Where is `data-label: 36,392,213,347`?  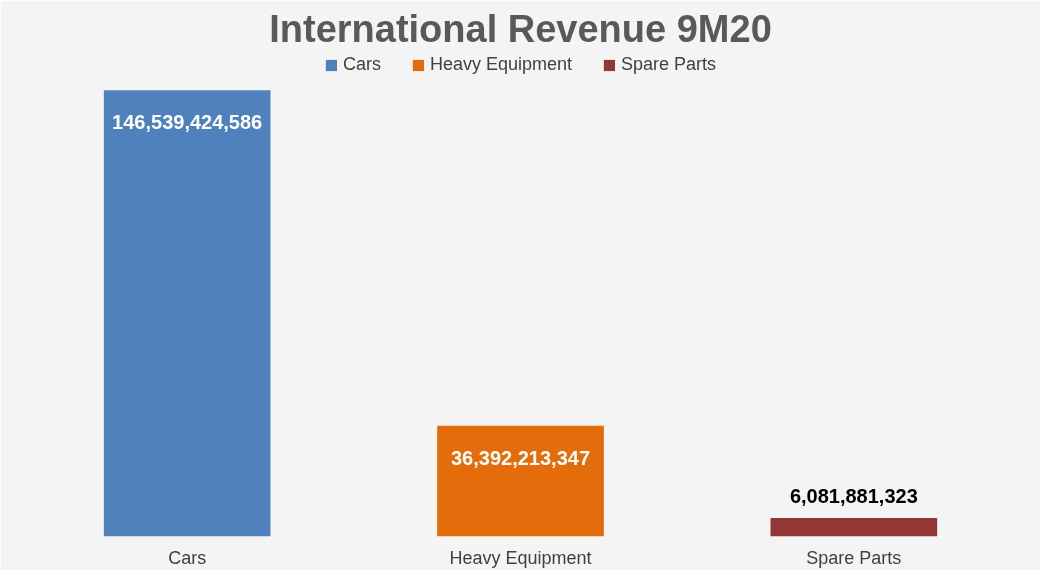
data-label: 36,392,213,347 is located at coordinates (520, 457).